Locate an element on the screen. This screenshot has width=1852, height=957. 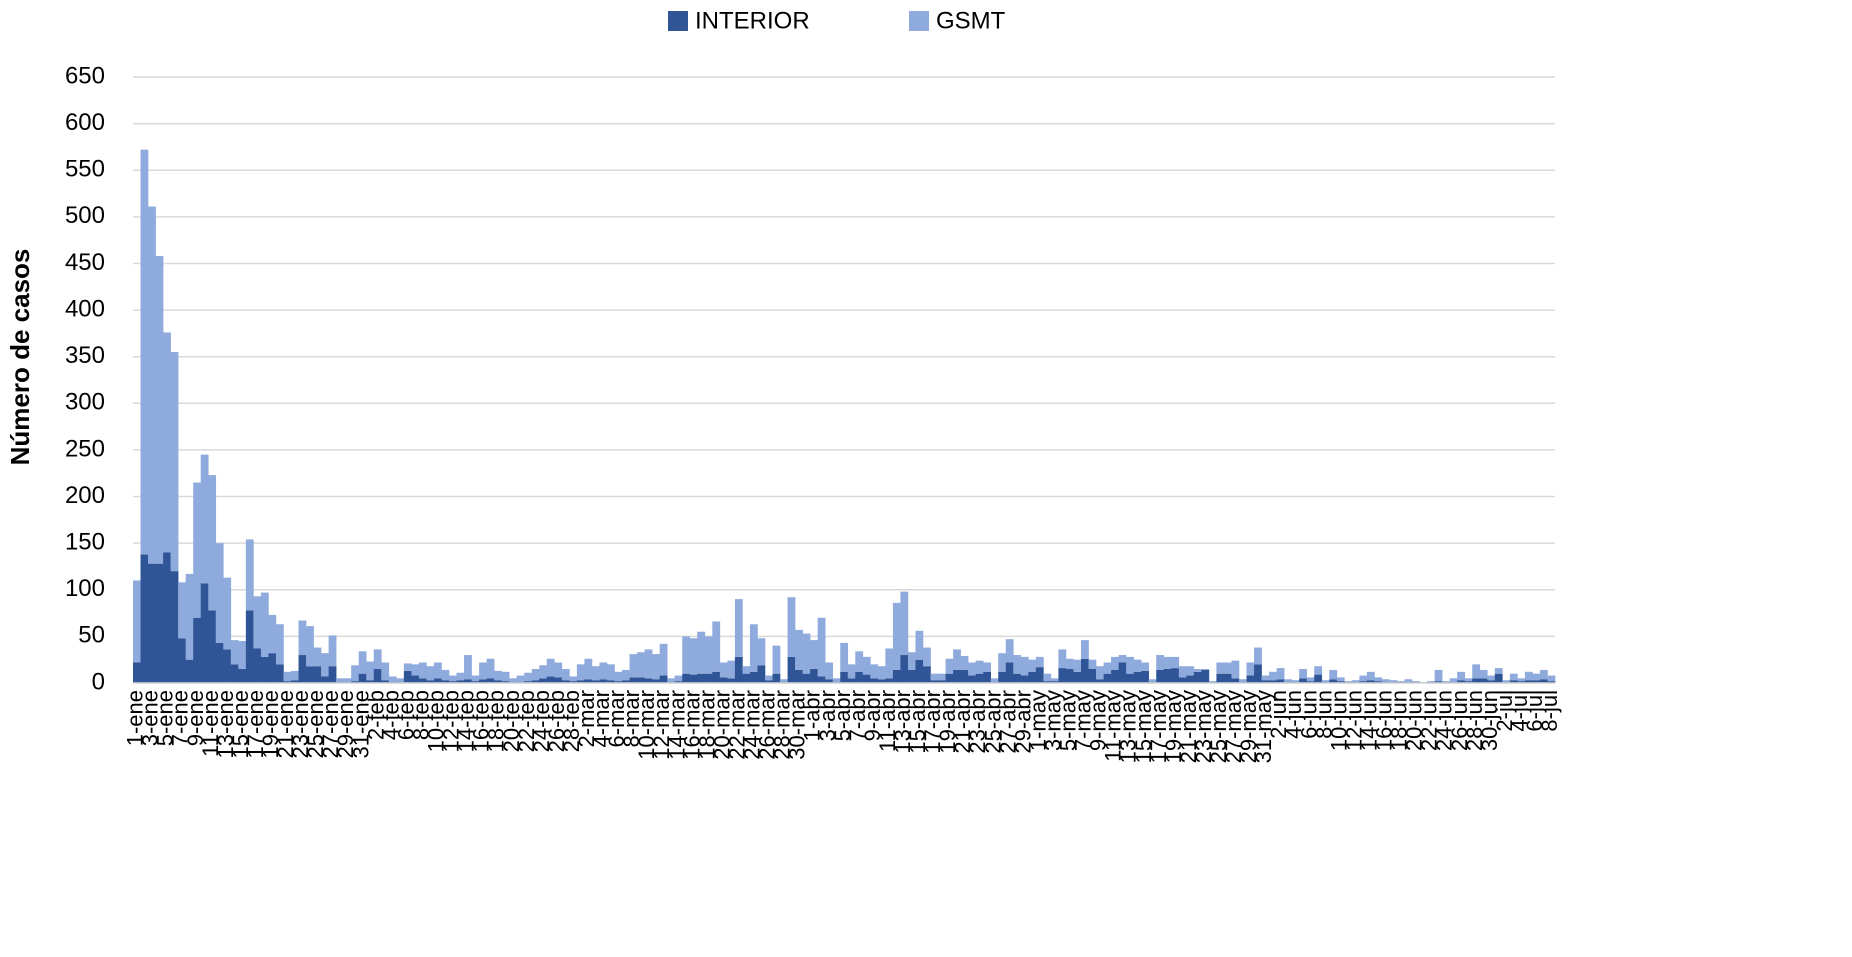
x-tick-label: 5-ene is located at coordinates (165, 718).